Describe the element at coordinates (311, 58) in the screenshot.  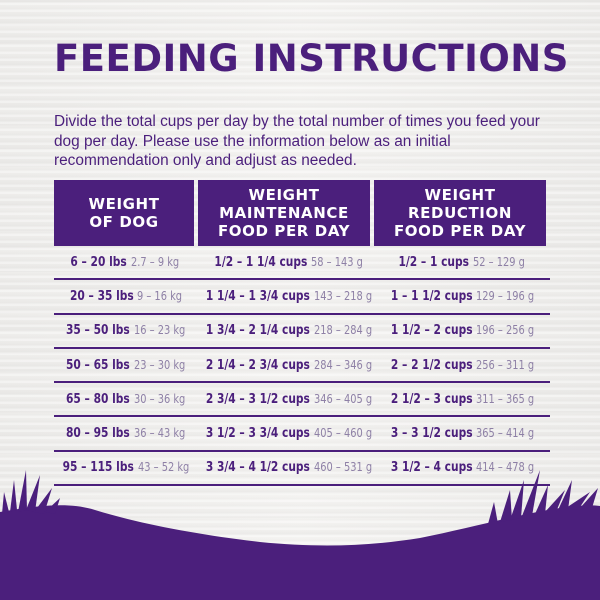
I see `page-title: FEEDING INSTRUCTIONS` at that location.